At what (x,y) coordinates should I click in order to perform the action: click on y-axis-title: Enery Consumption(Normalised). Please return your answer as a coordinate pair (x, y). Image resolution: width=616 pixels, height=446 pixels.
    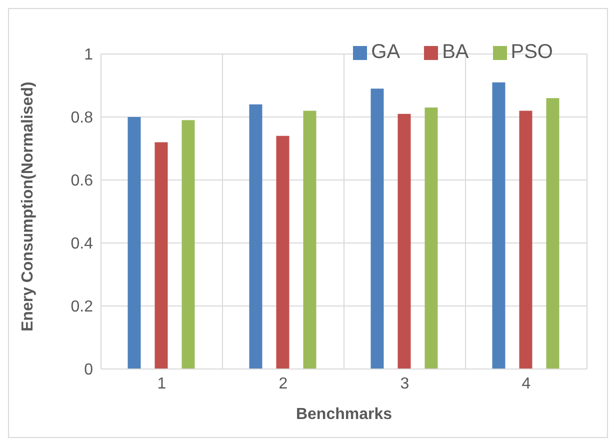
    Looking at the image, I should click on (28, 207).